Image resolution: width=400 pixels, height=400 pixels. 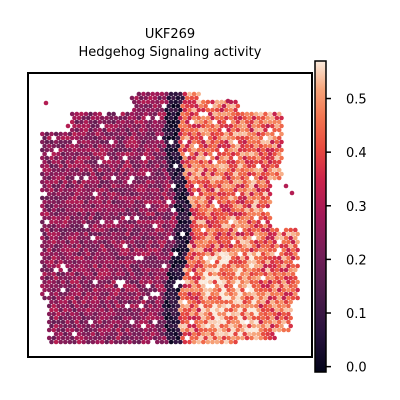 I want to click on colorbar-tick-label: 0.1, so click(x=356, y=314).